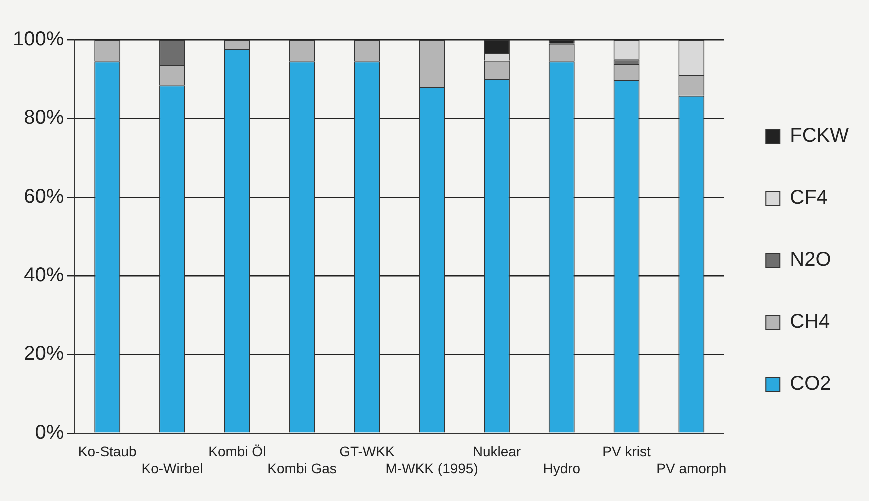  I want to click on x-tick-label: Kombi Öl, so click(237, 452).